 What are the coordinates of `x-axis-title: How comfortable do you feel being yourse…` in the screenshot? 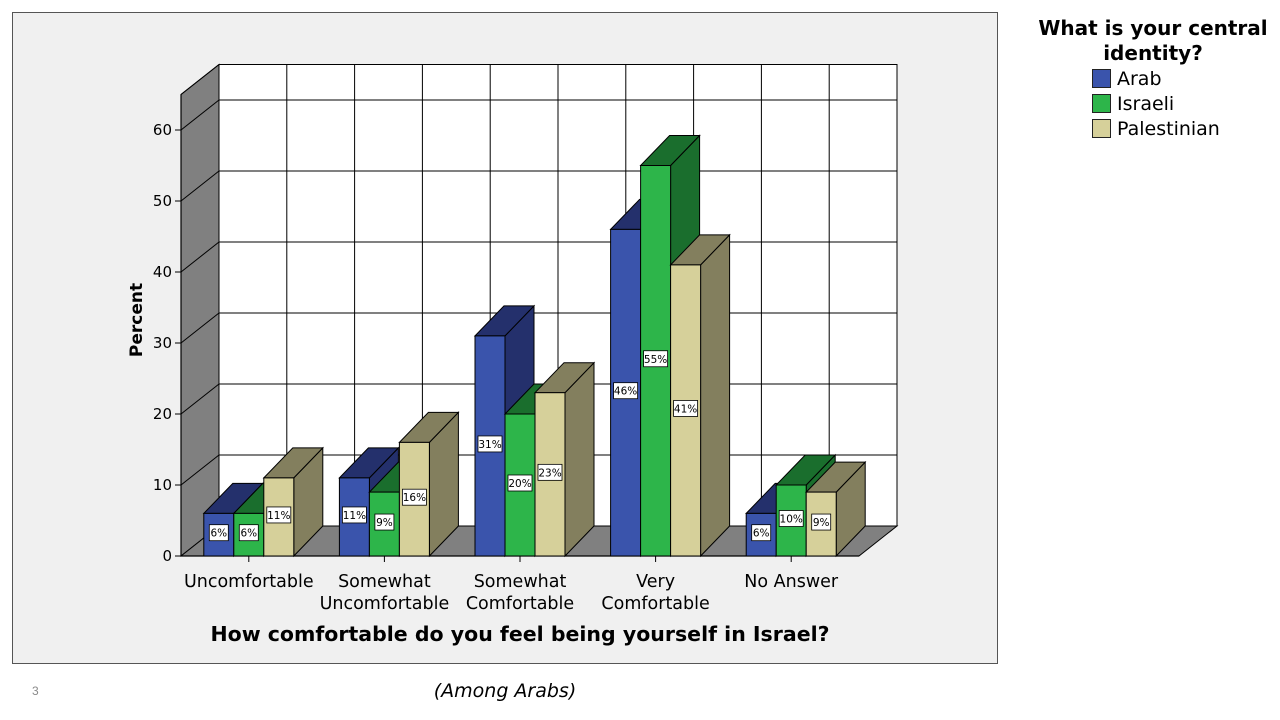 It's located at (519, 634).